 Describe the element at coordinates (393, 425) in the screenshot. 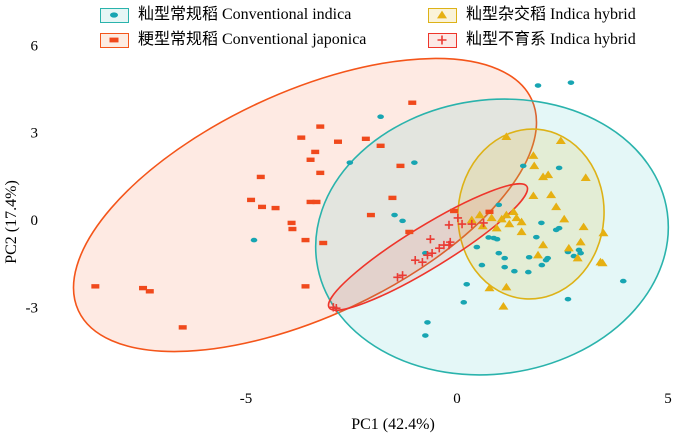

I see `x-axis-title: PC1 (42.4%)` at that location.